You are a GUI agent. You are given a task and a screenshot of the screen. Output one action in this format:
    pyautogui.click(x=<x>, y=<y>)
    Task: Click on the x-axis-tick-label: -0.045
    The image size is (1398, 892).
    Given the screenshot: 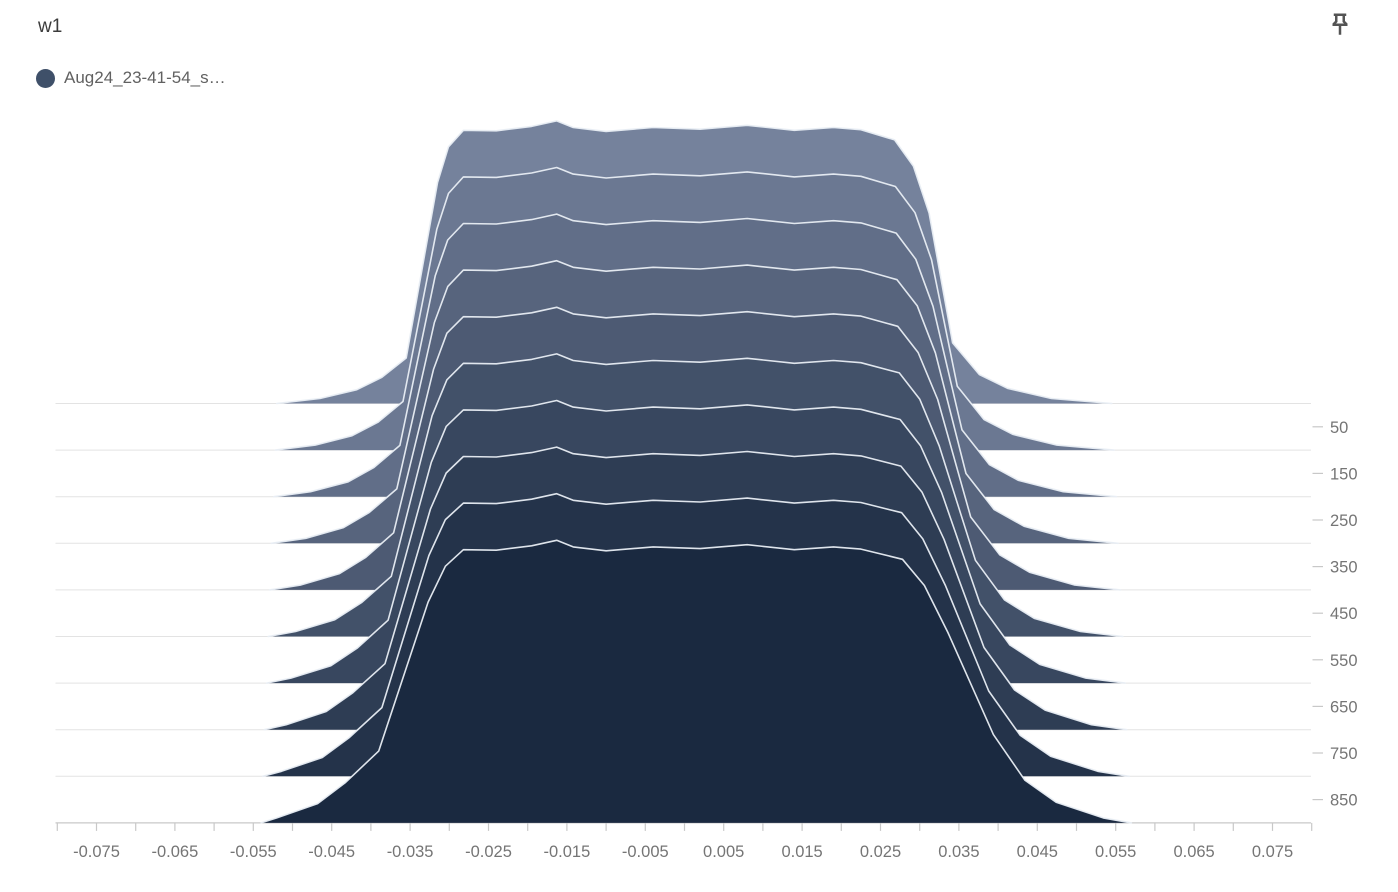 What is the action you would take?
    pyautogui.click(x=331, y=852)
    